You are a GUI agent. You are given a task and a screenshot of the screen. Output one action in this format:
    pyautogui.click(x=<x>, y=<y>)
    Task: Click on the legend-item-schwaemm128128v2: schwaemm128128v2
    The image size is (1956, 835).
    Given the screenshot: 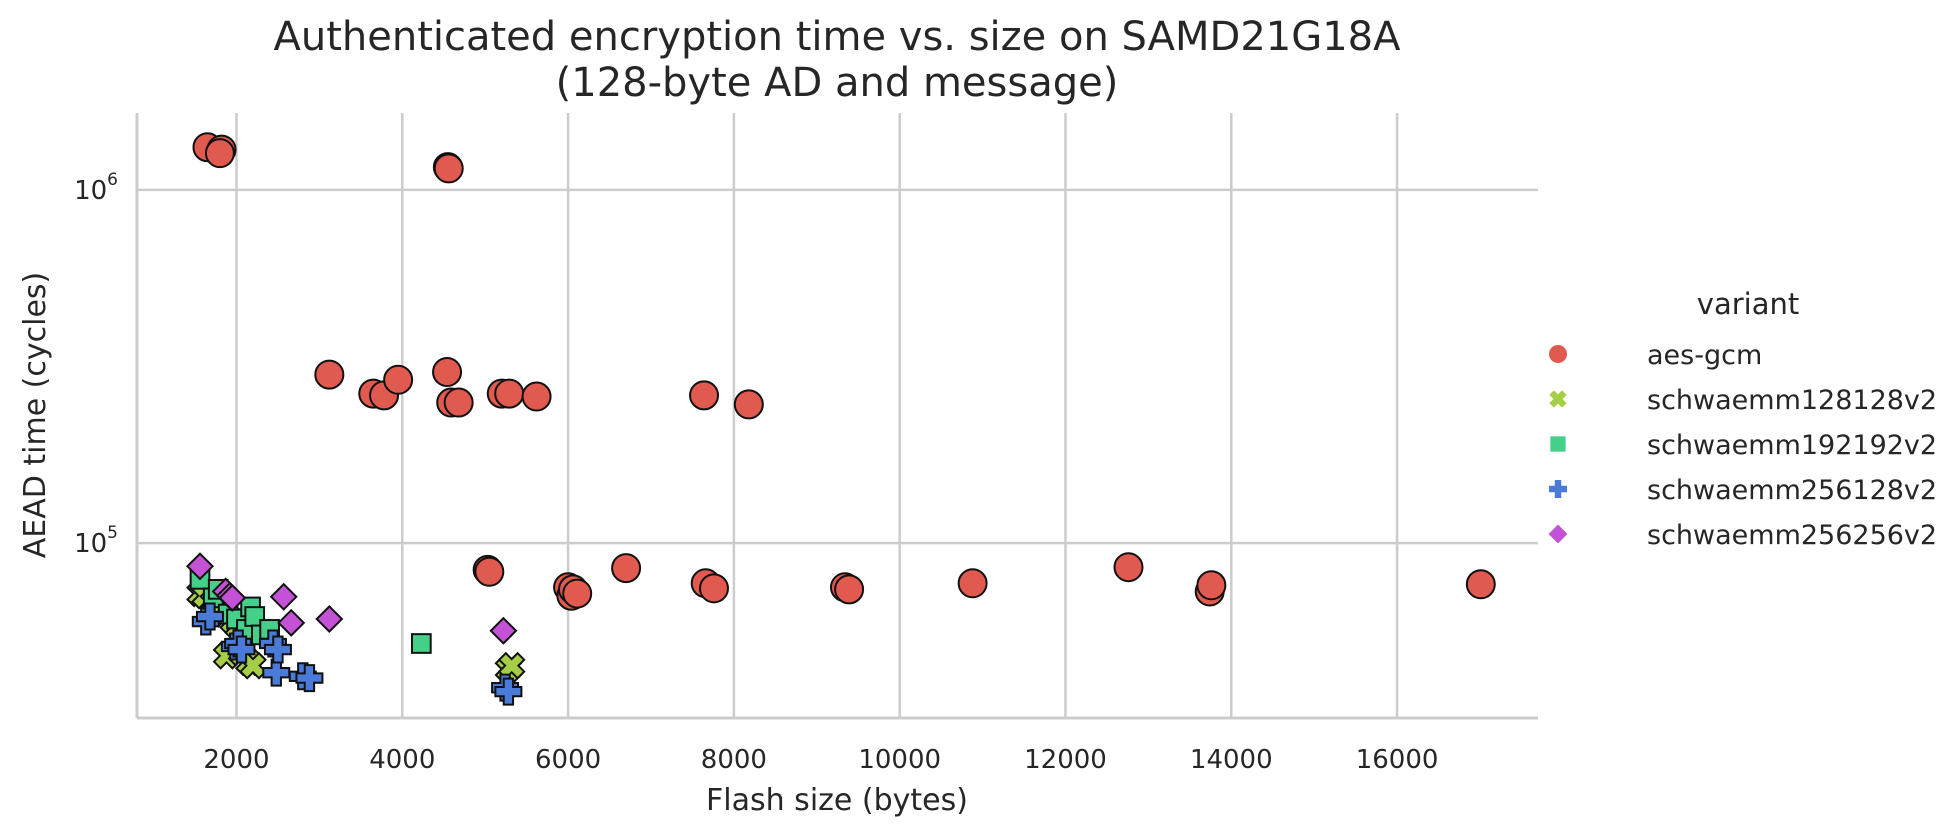 What is the action you would take?
    pyautogui.click(x=1743, y=400)
    